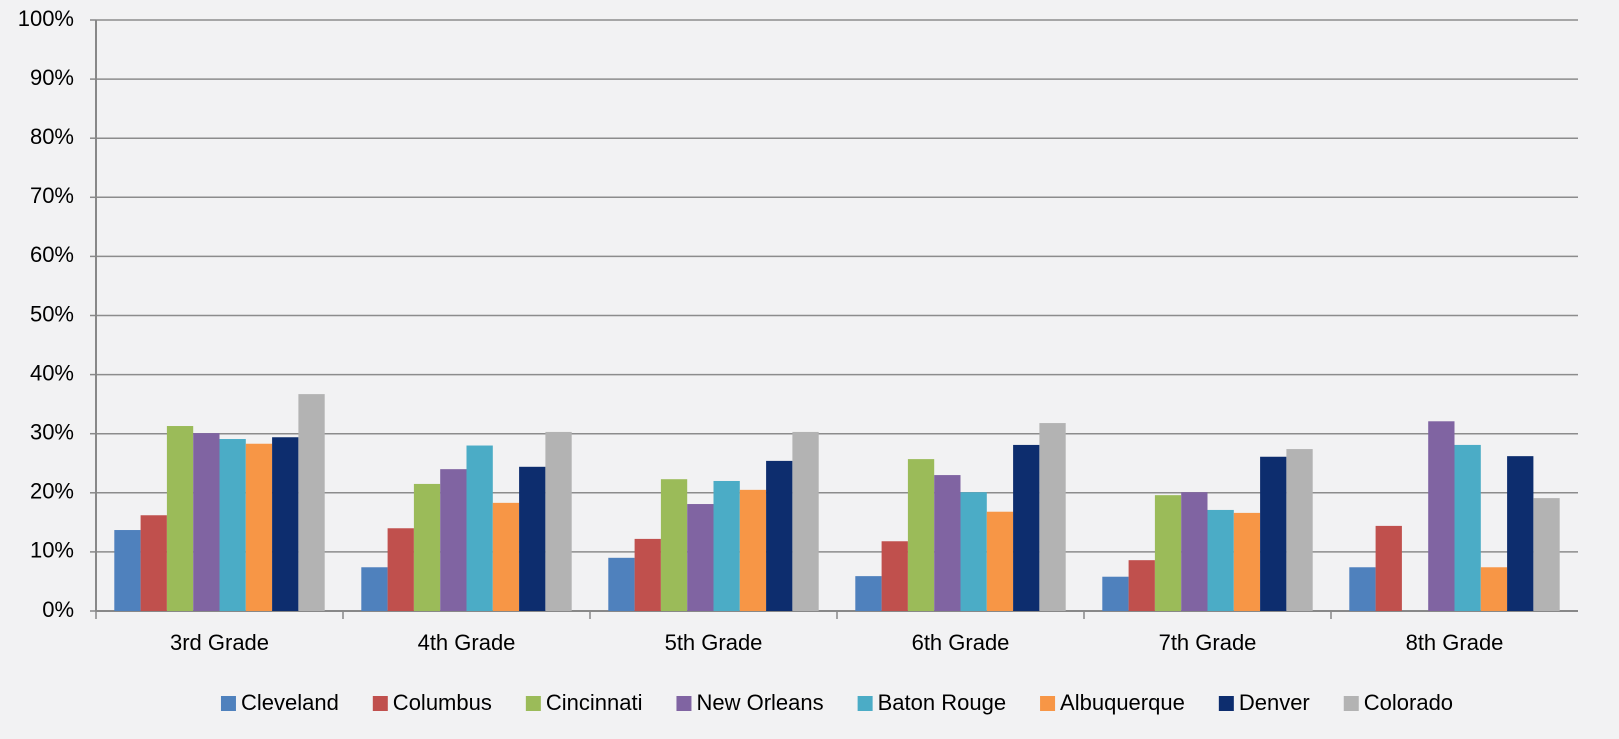 The image size is (1619, 739). I want to click on legend-label: Denver, so click(1274, 702).